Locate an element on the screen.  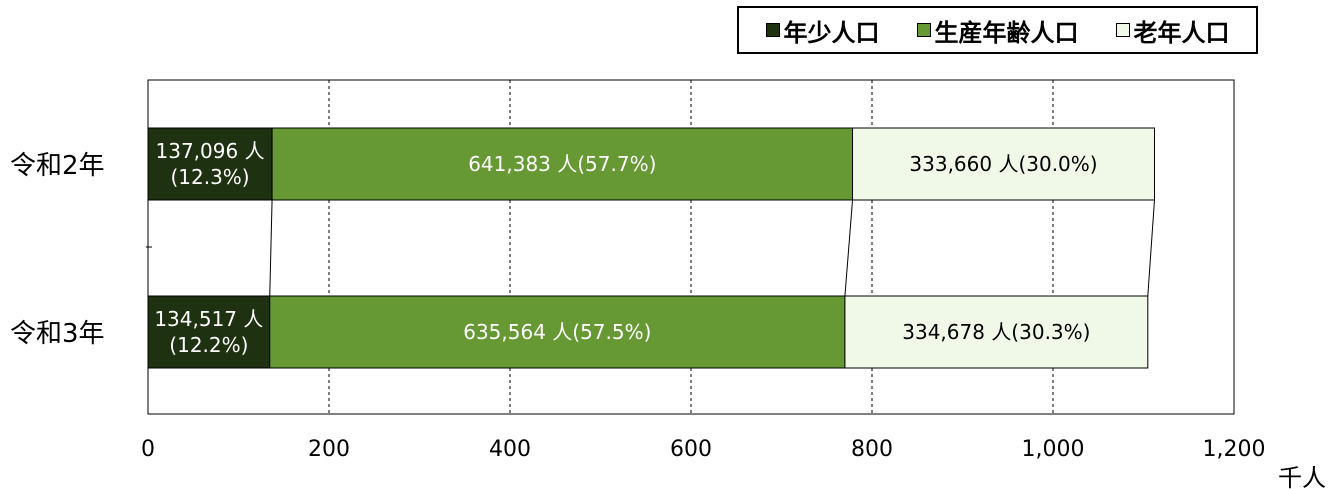
x-unit-label: 千人 is located at coordinates (1302, 476).